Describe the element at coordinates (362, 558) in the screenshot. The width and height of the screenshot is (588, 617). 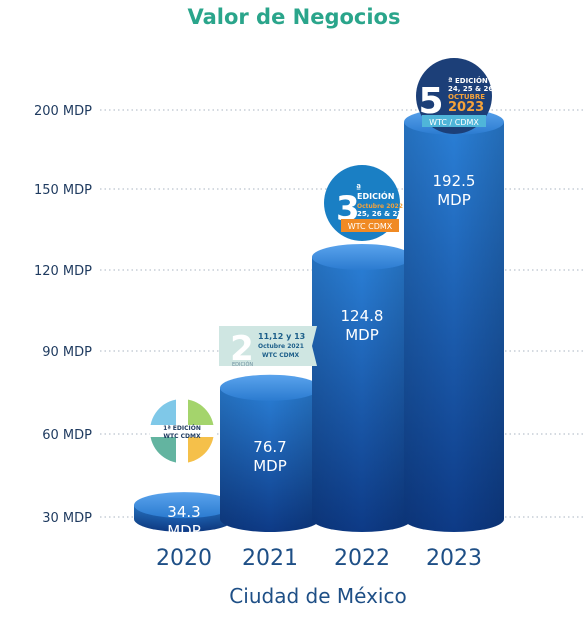
I see `x-tick-label: 2022` at that location.